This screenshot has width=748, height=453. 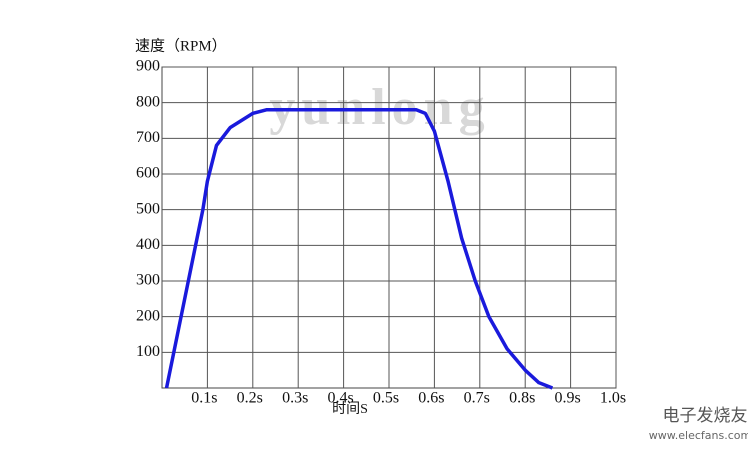 I want to click on x-tick-label: 0.6s, so click(x=431, y=398).